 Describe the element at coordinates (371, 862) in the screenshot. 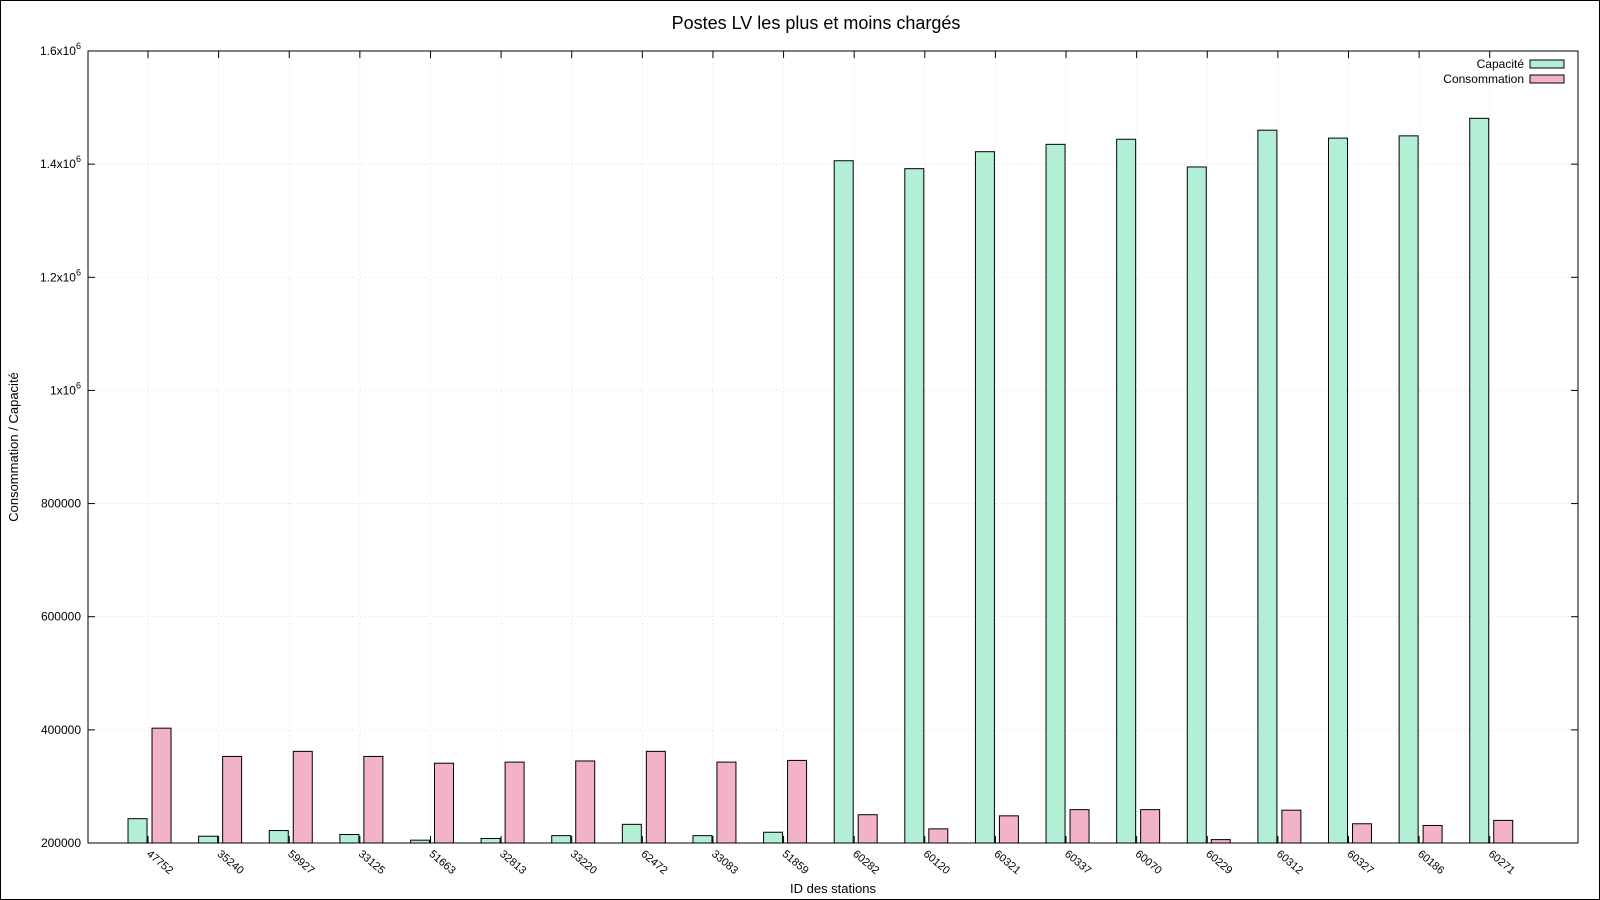

I see `x-tick-label: 33125` at that location.